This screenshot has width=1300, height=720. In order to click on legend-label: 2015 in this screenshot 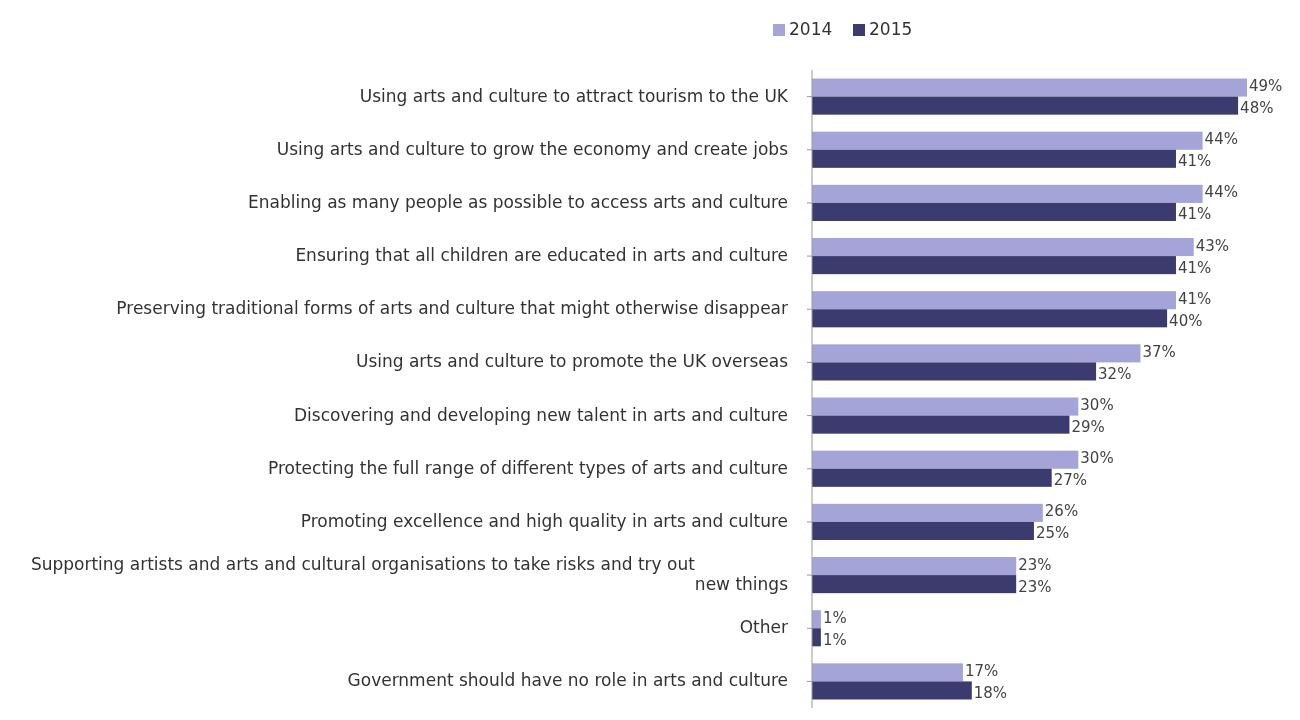, I will do `click(891, 29)`.